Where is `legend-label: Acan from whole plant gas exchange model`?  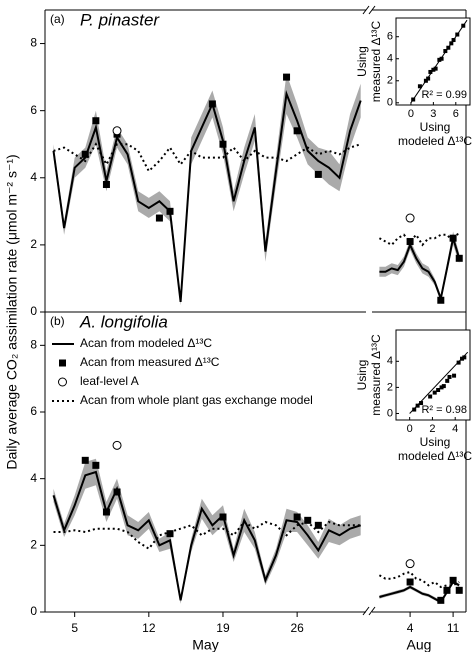 legend-label: Acan from whole plant gas exchange model is located at coordinates (196, 400).